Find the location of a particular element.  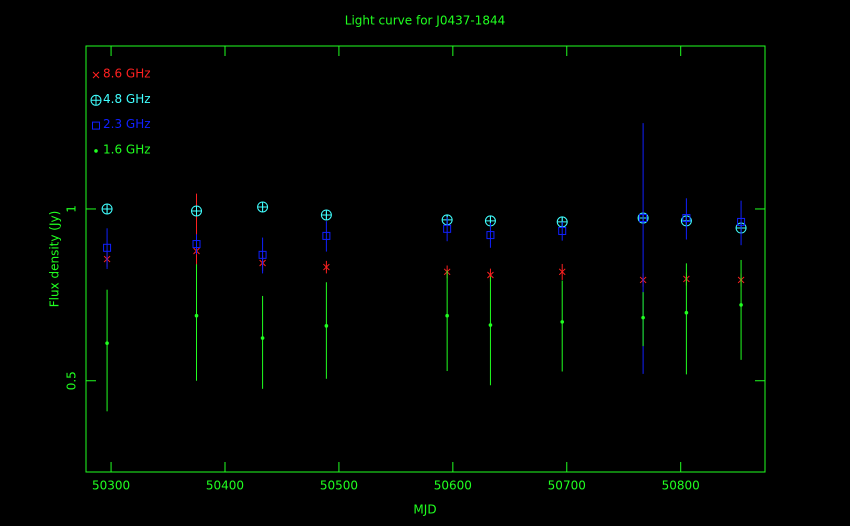

x-tick-label: 50500 is located at coordinates (339, 486).